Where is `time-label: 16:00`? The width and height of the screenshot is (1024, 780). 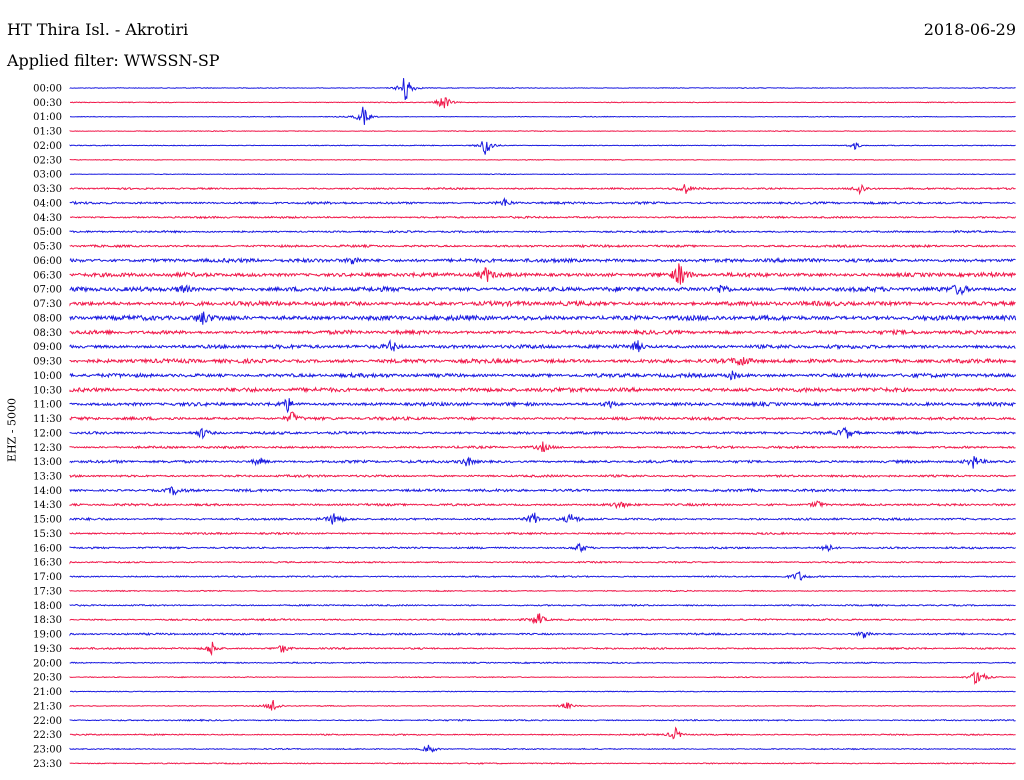
time-label: 16:00 is located at coordinates (47, 548).